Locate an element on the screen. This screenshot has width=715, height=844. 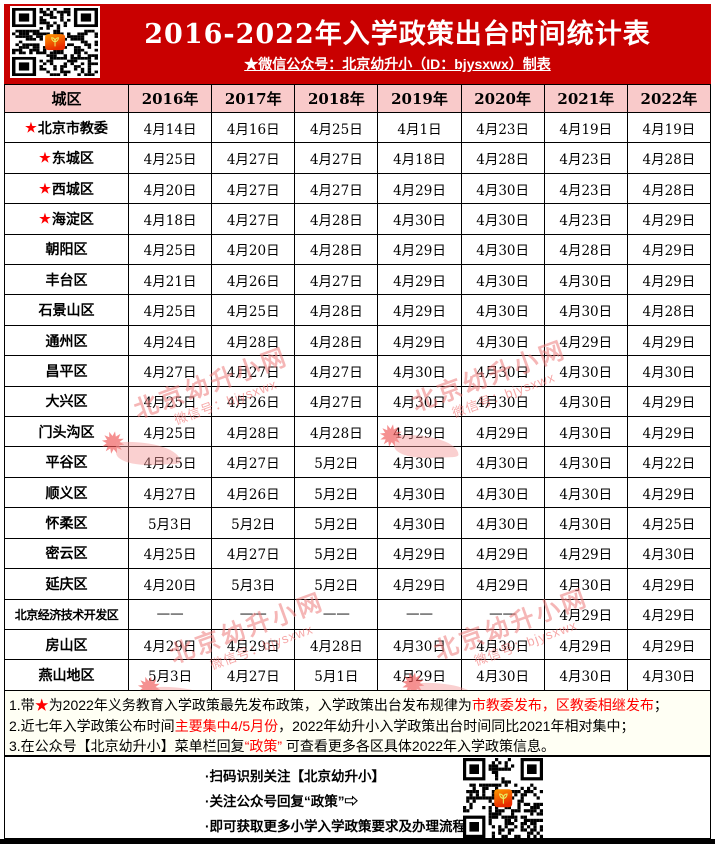
district-cell: 朝阳区 is located at coordinates (67, 250).